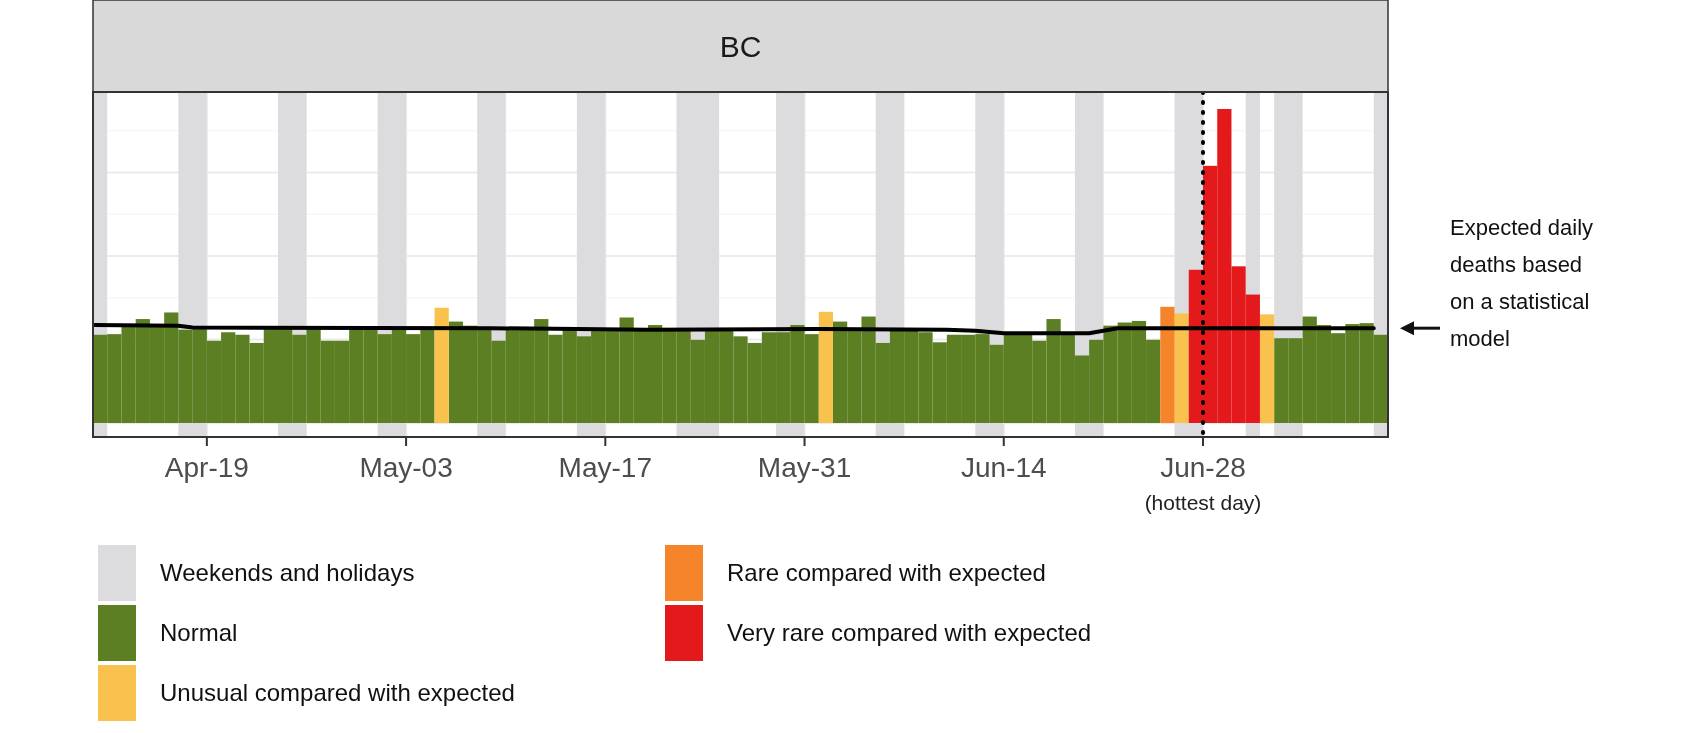 This screenshot has width=1704, height=733. I want to click on text: (hottest day), so click(1203, 502).